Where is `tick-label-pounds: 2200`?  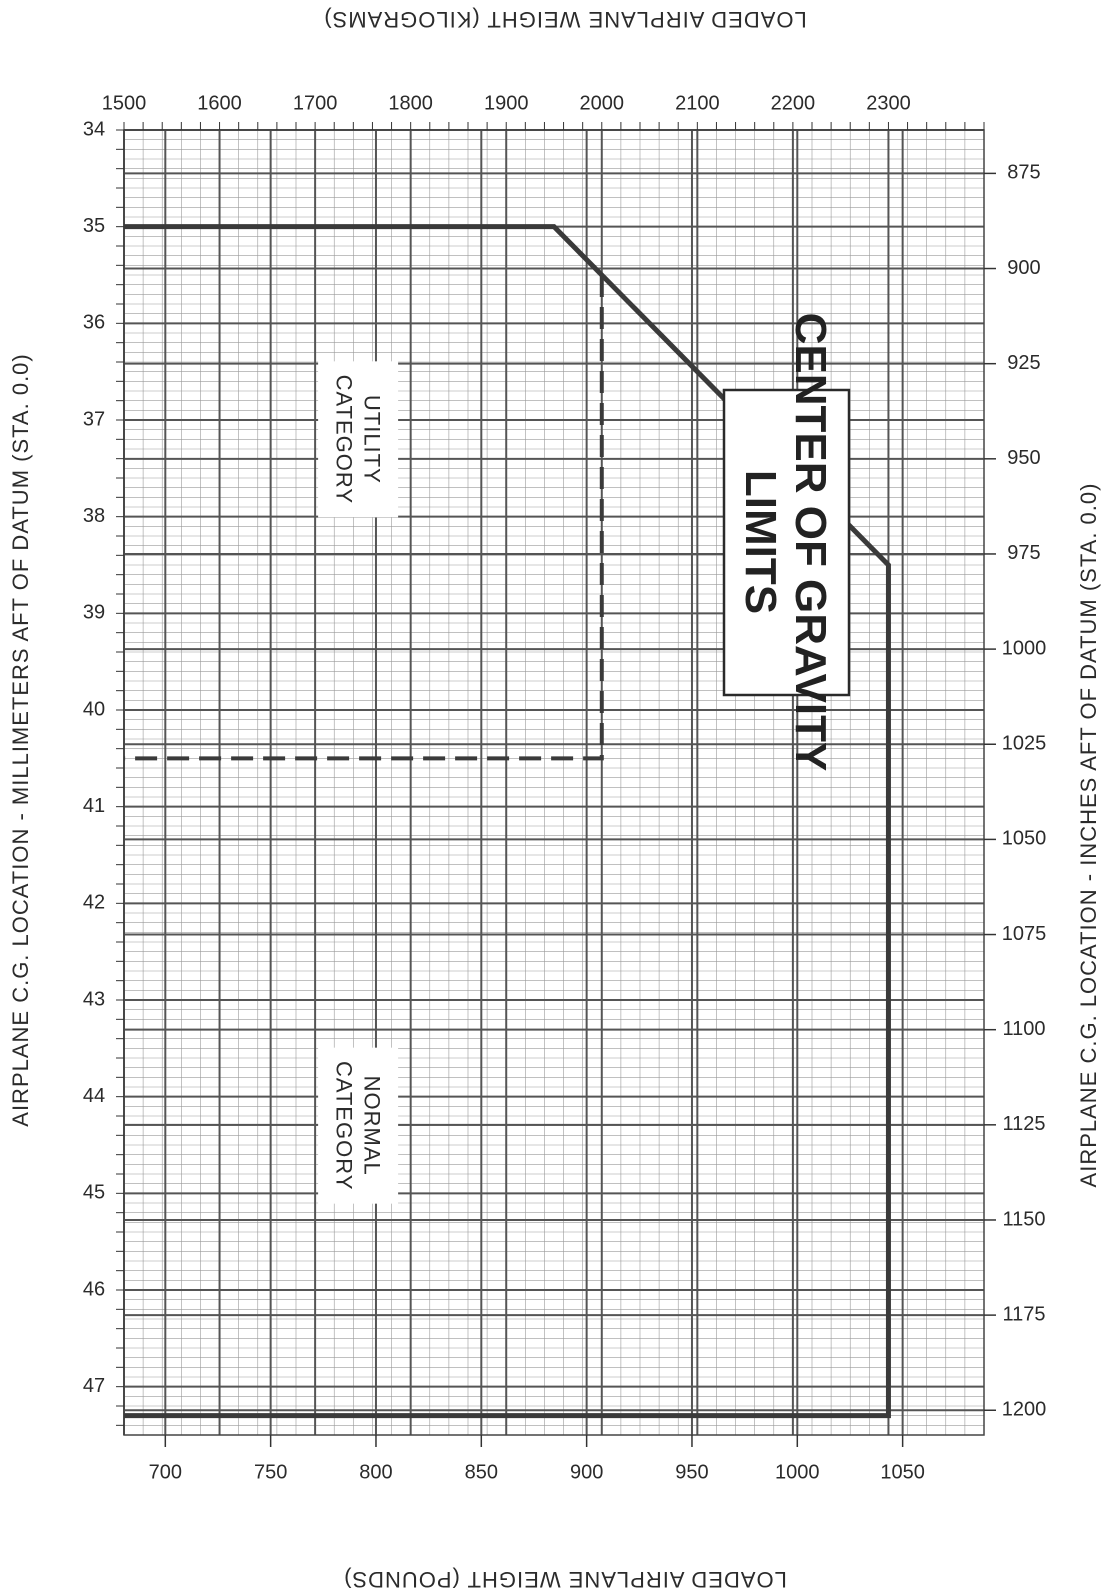 tick-label-pounds: 2200 is located at coordinates (793, 103).